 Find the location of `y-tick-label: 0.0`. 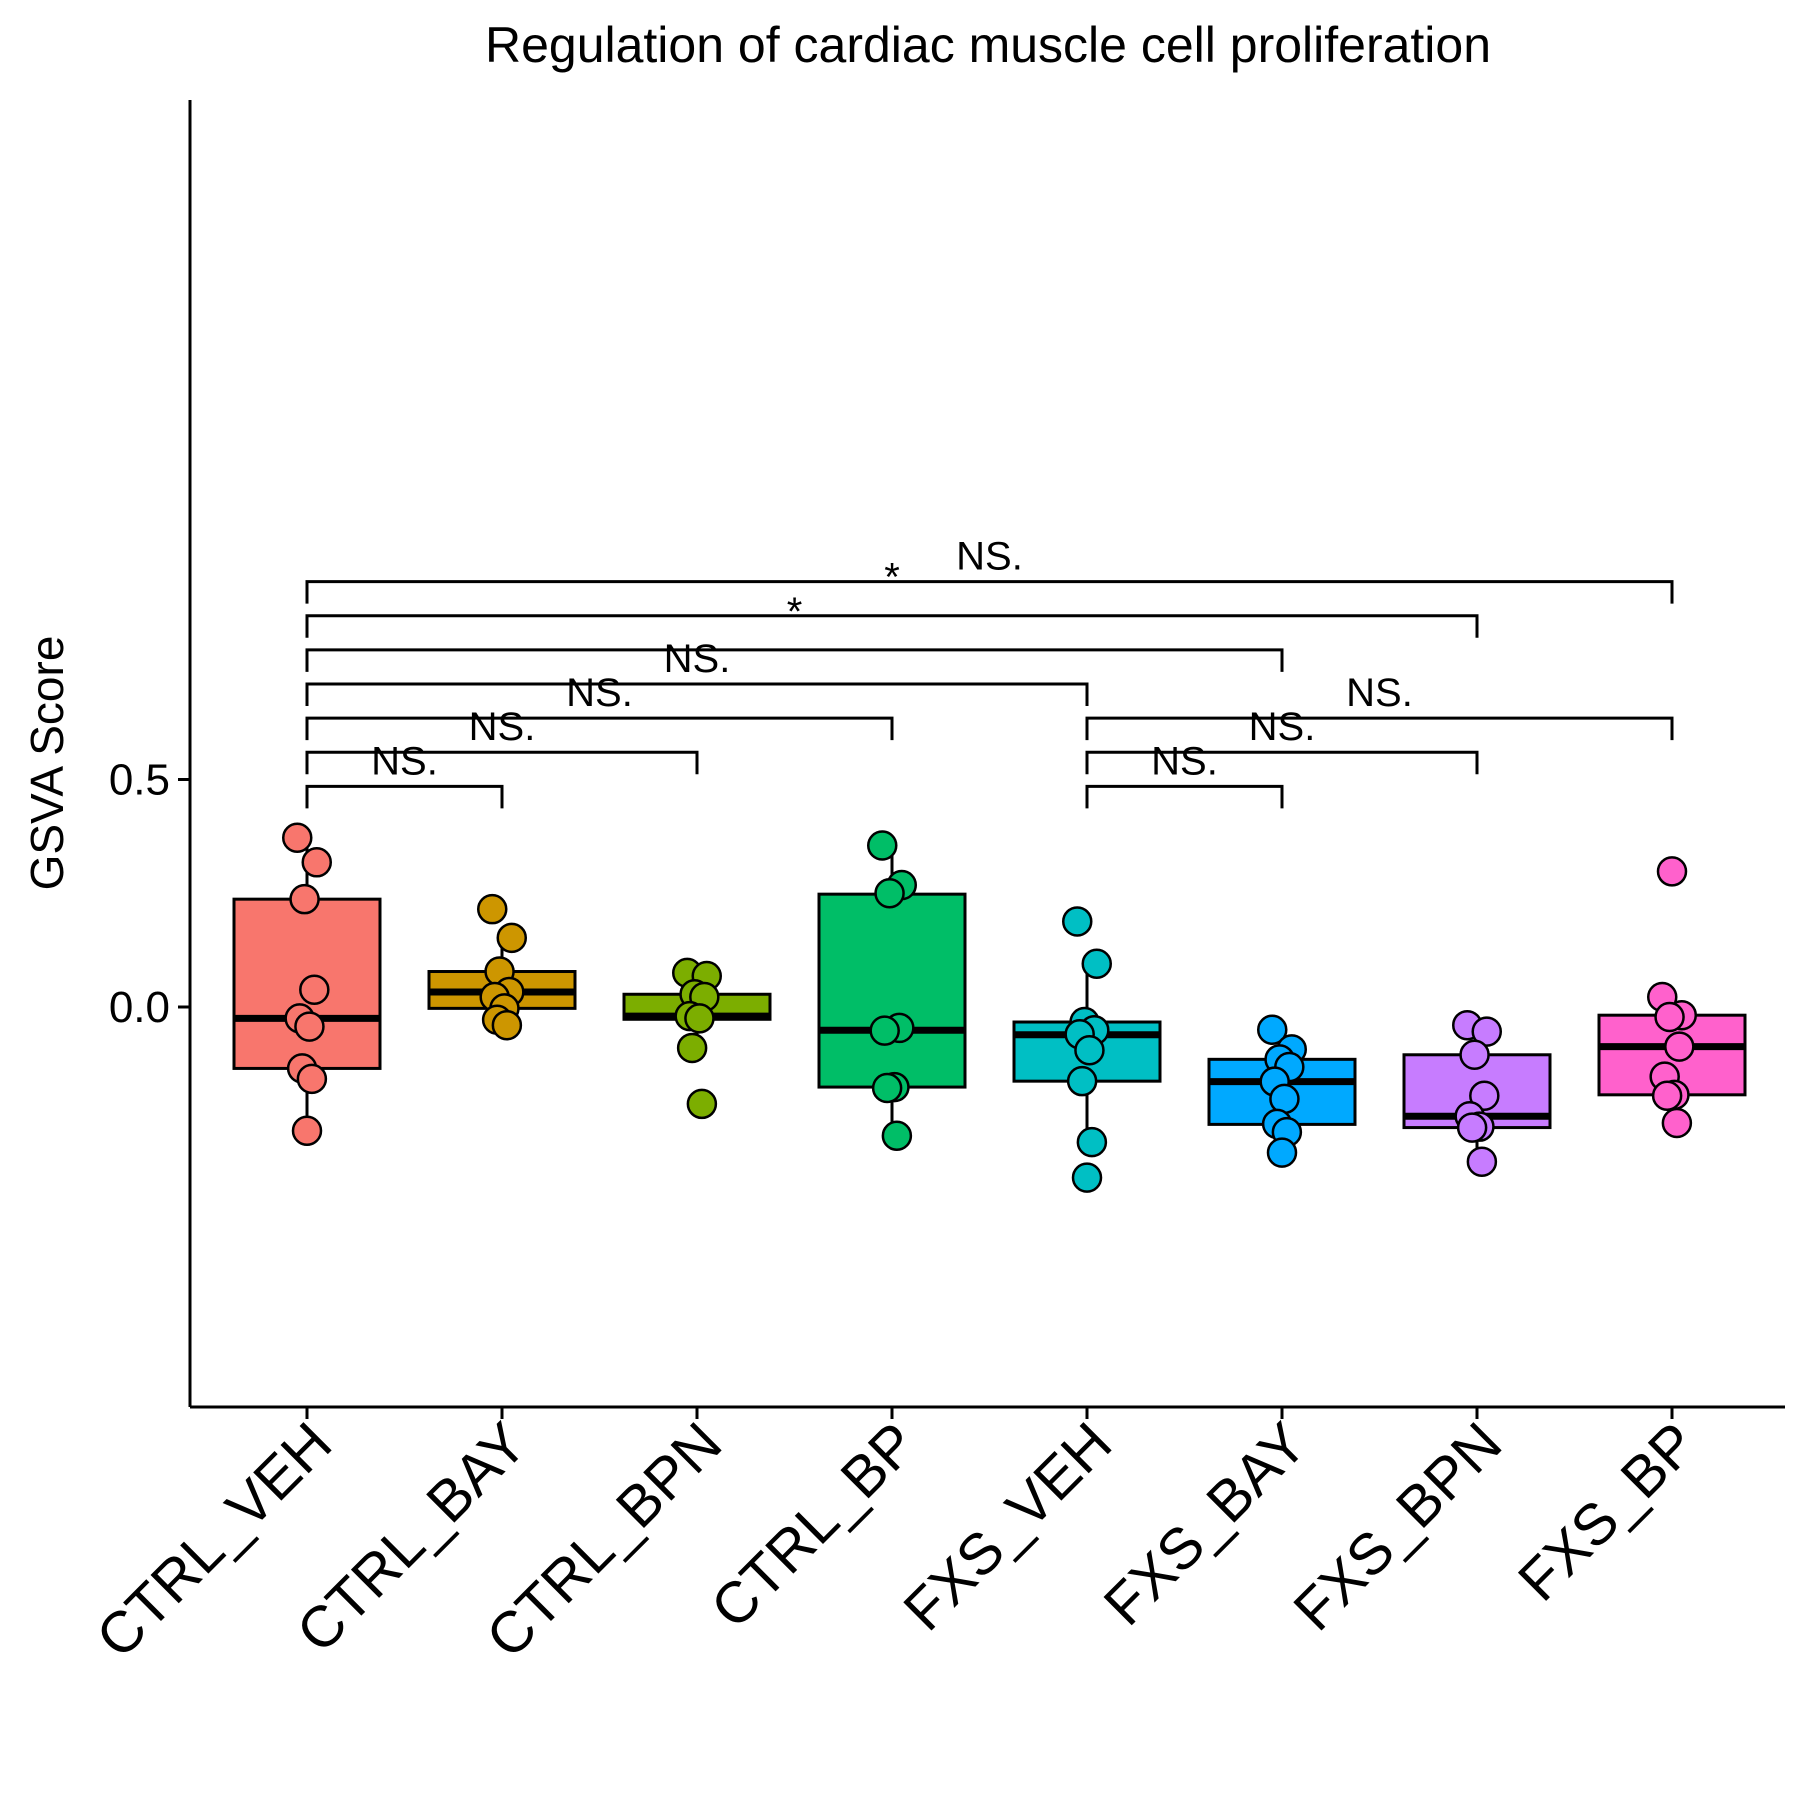

y-tick-label: 0.0 is located at coordinates (139, 1007).